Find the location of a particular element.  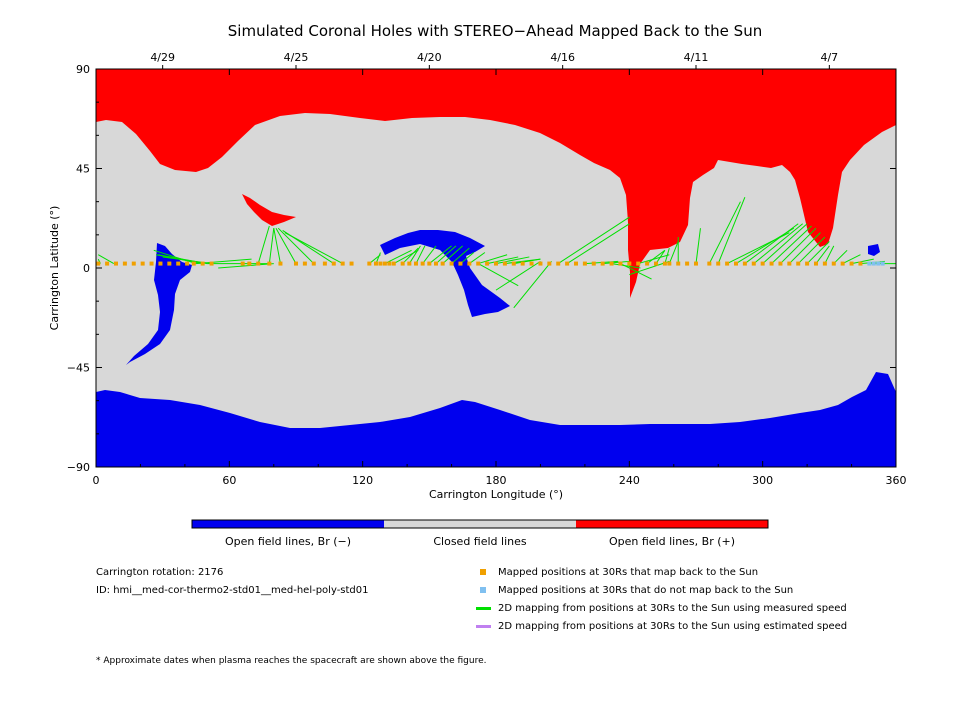

y-tick-label: 90 is located at coordinates (83, 69).